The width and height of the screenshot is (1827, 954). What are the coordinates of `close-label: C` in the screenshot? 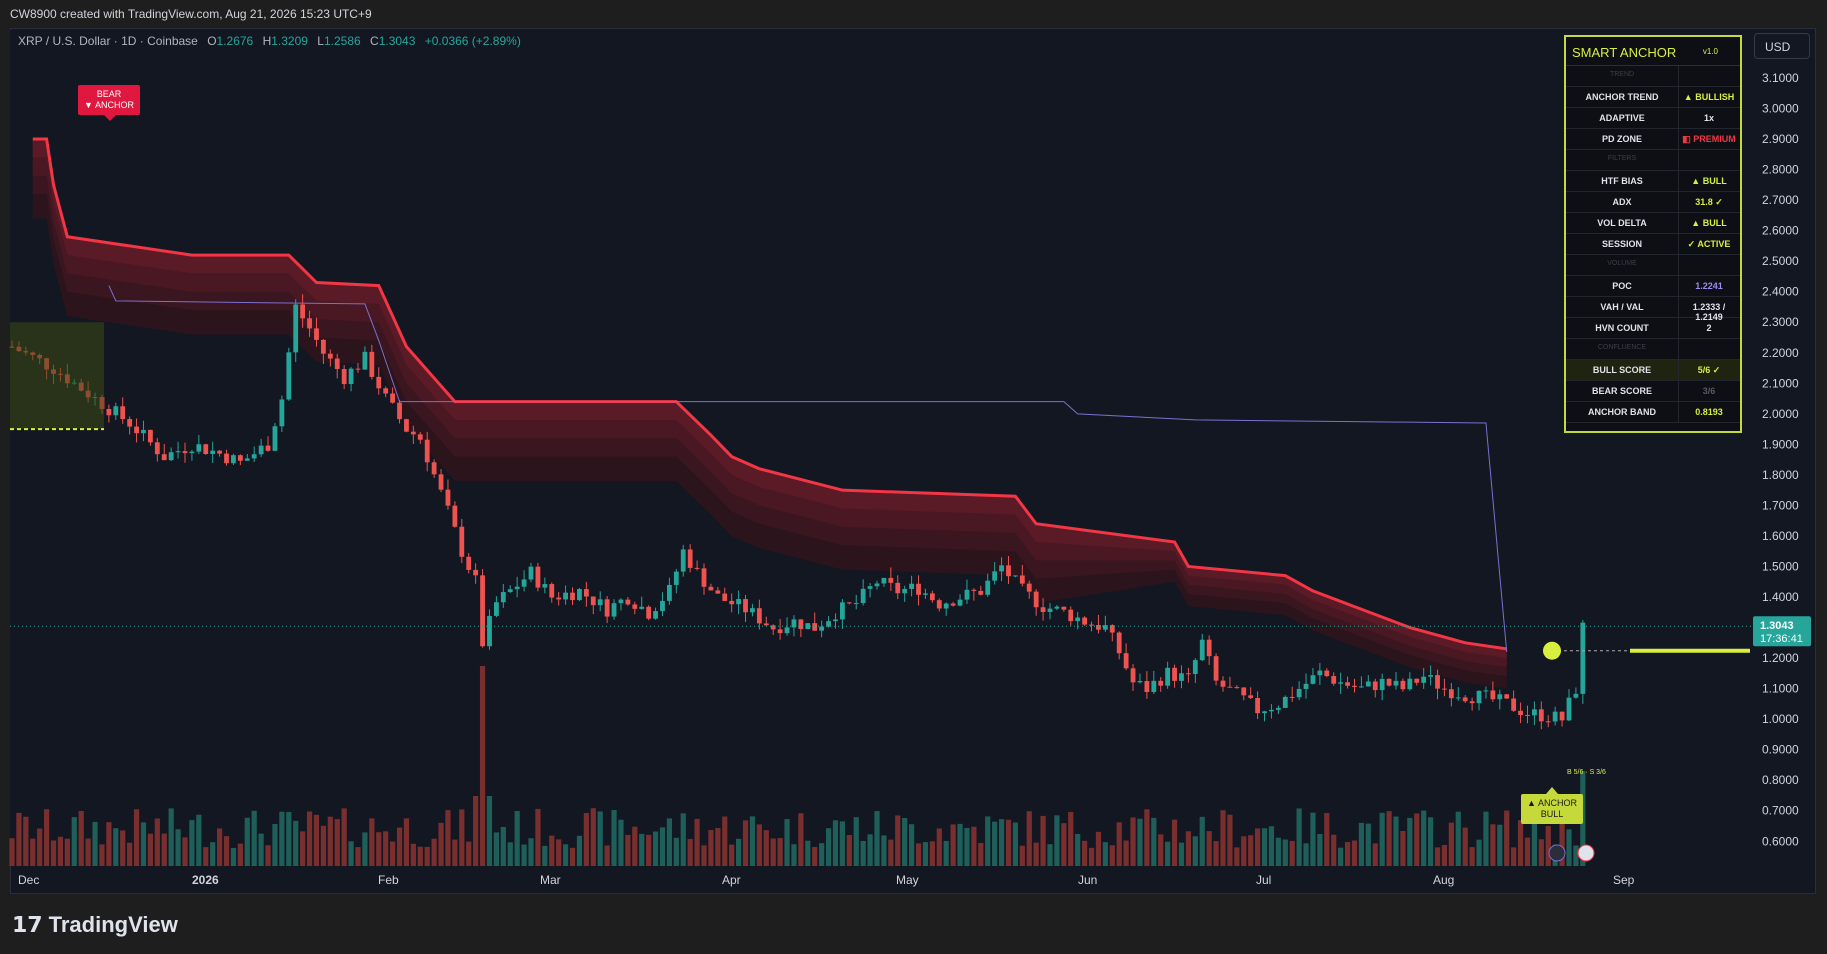 It's located at (374, 41).